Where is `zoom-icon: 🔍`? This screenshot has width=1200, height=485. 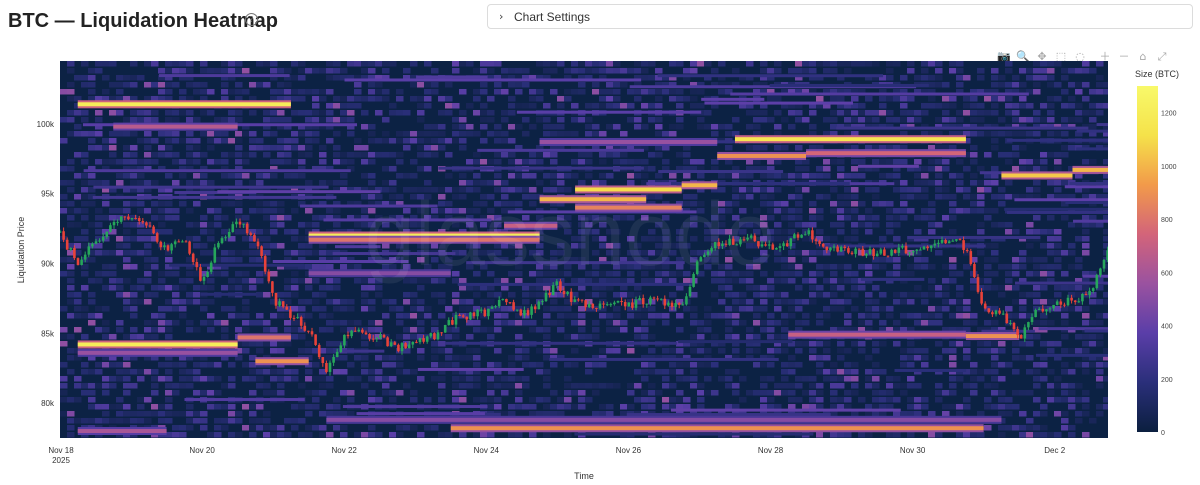 zoom-icon: 🔍 is located at coordinates (1023, 56).